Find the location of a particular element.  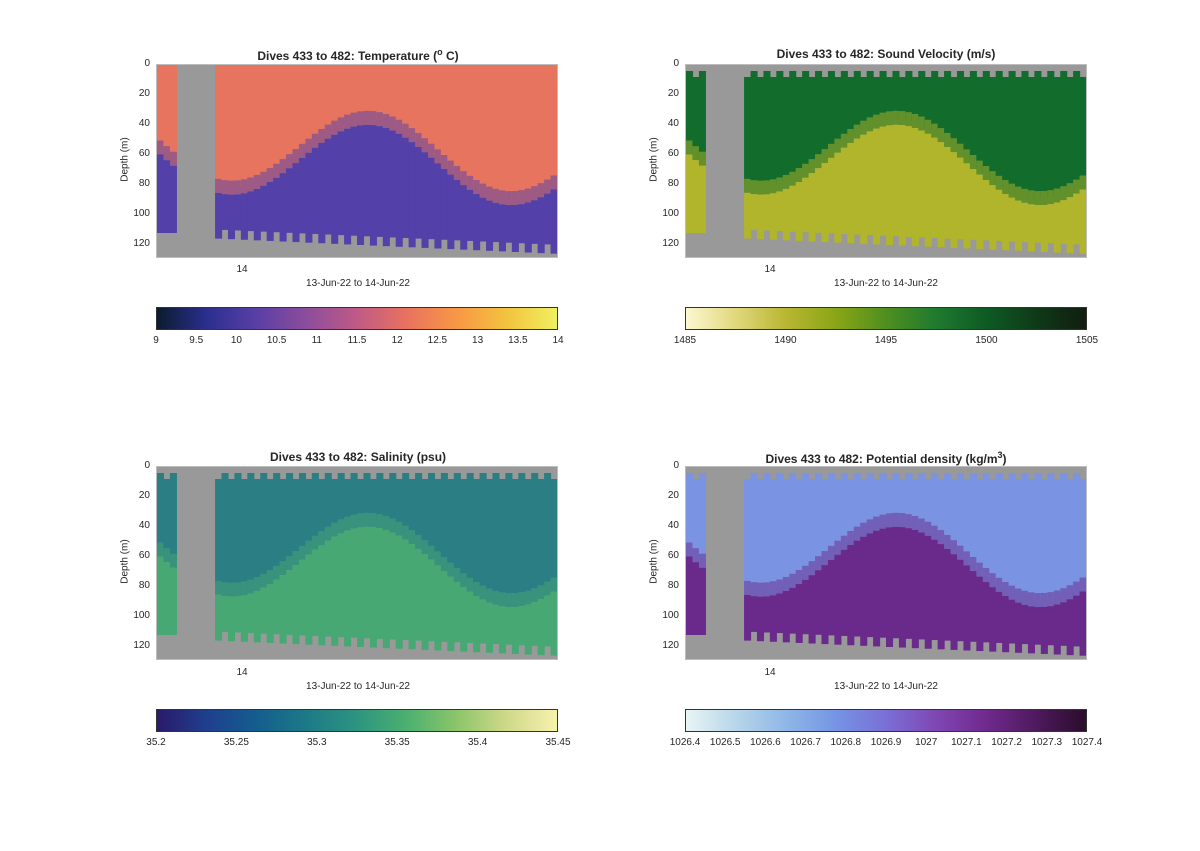

y-tick-label: 120 is located at coordinates (141, 645).